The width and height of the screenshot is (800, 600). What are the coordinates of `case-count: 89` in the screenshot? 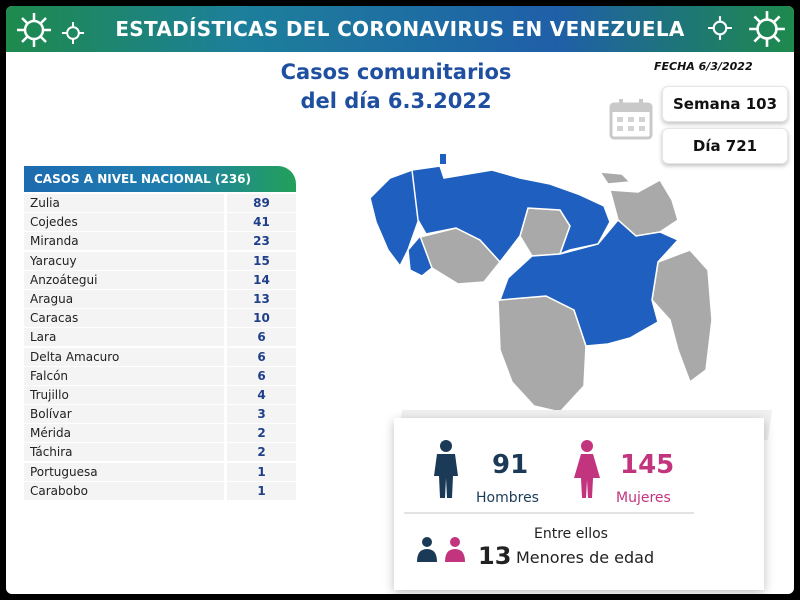 It's located at (261, 203).